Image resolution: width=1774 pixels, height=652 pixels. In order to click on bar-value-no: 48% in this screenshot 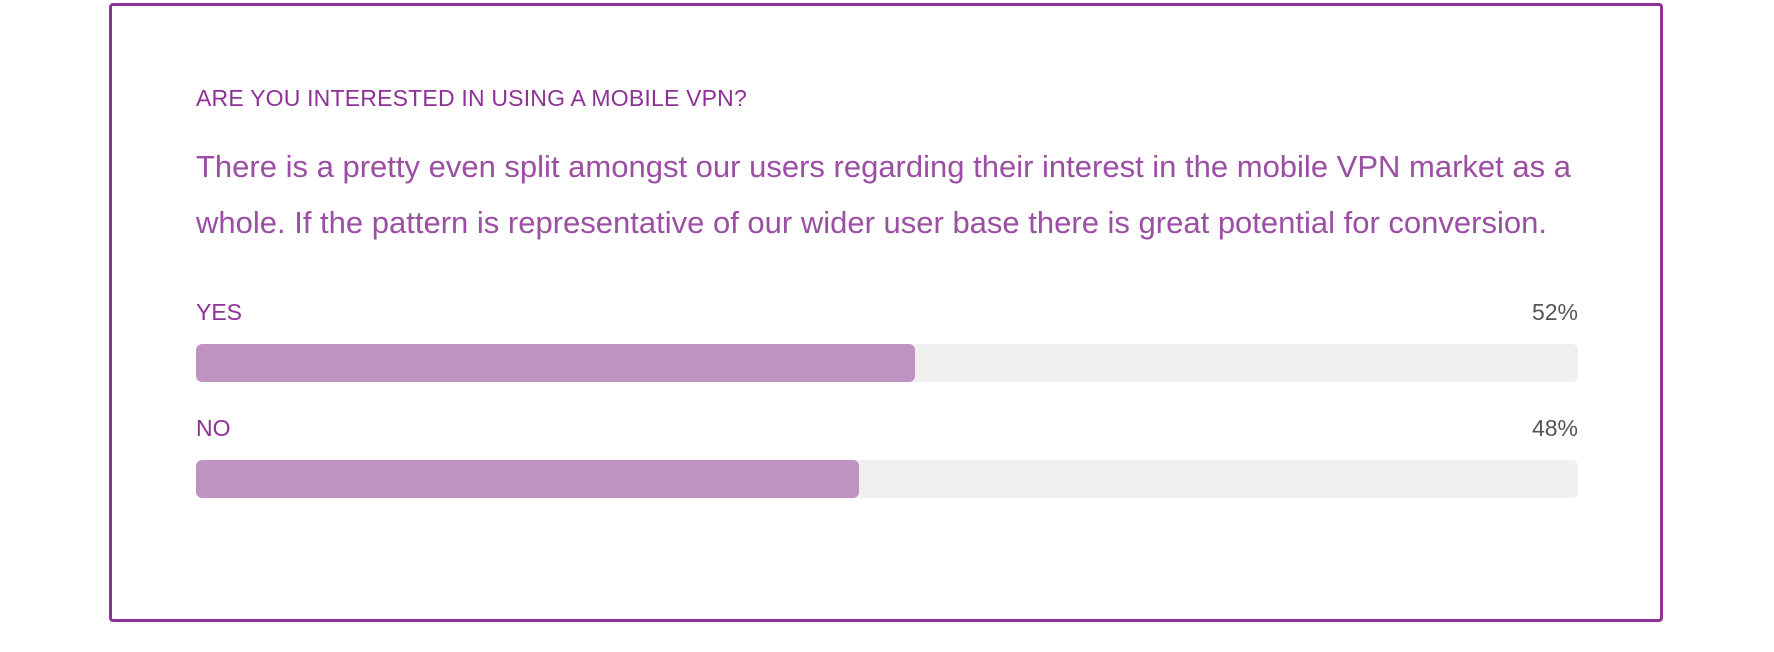, I will do `click(1554, 428)`.